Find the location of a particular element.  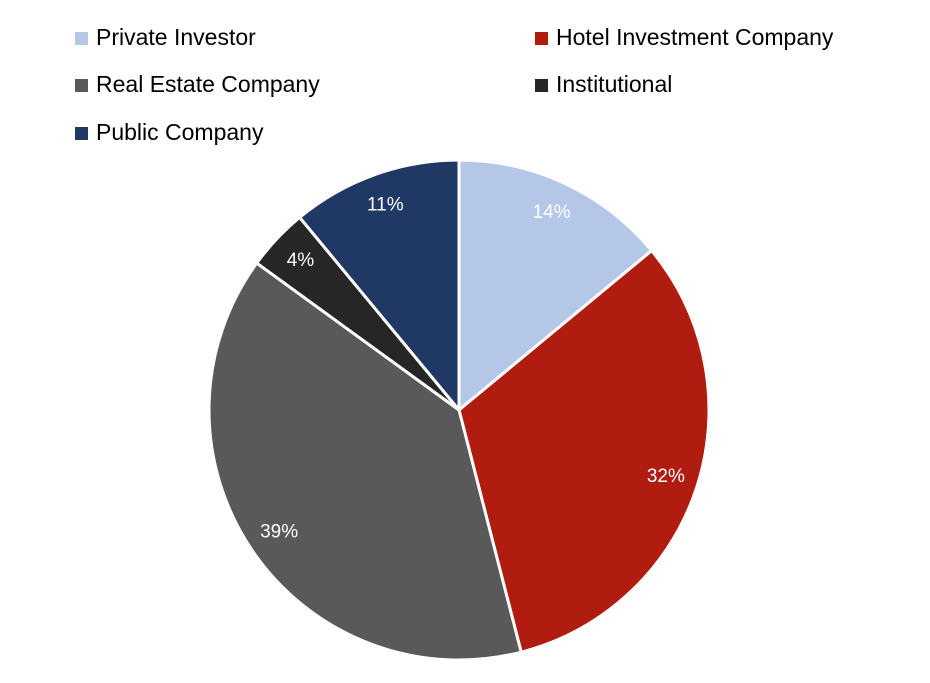

legend-label: Real Estate Company is located at coordinates (208, 84).